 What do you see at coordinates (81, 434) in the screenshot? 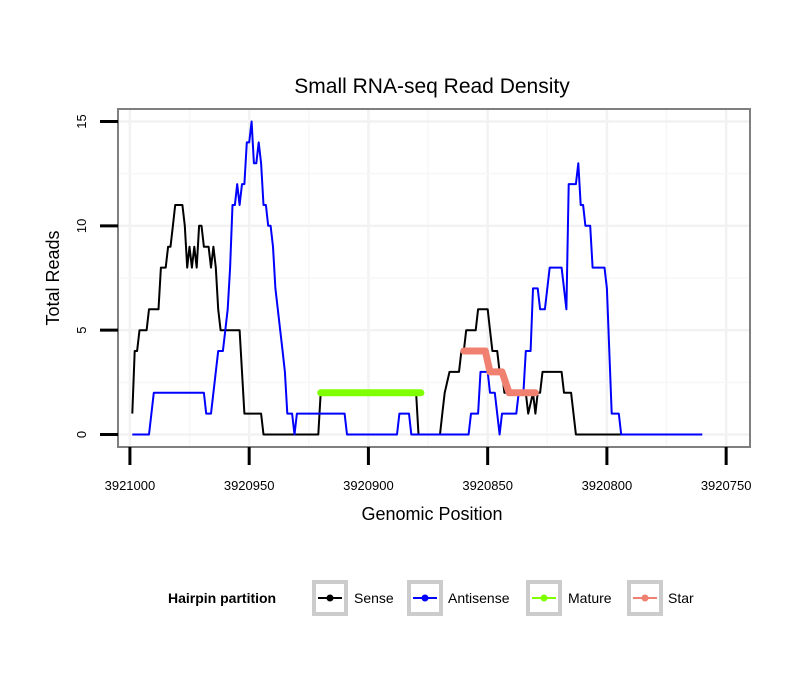
I see `y-tick-label: 0` at bounding box center [81, 434].